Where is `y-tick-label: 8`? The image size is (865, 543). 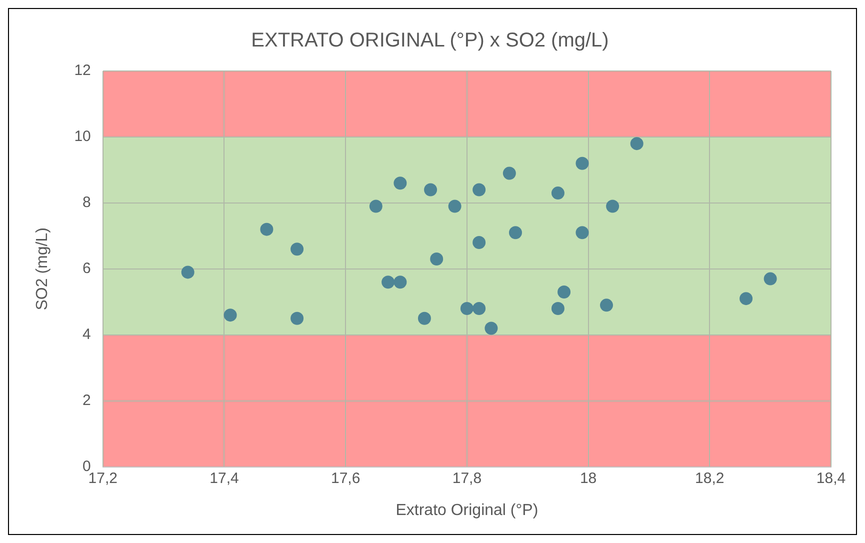
y-tick-label: 8 is located at coordinates (86, 203).